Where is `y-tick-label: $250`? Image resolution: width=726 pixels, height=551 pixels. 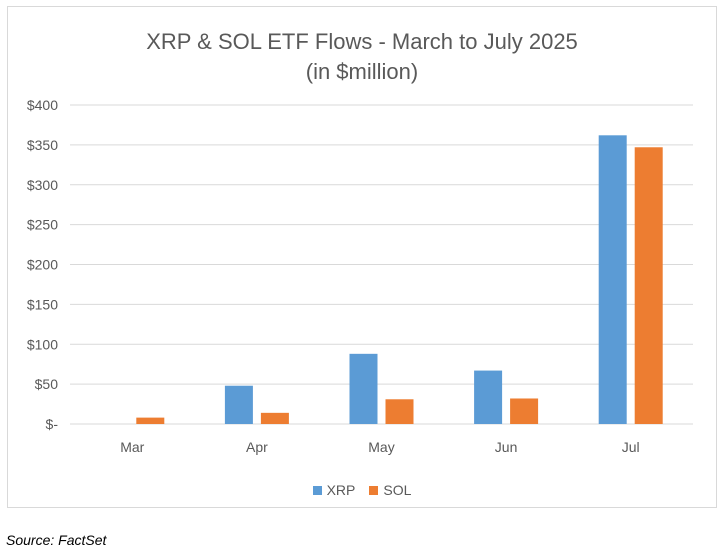
y-tick-label: $250 is located at coordinates (42, 225).